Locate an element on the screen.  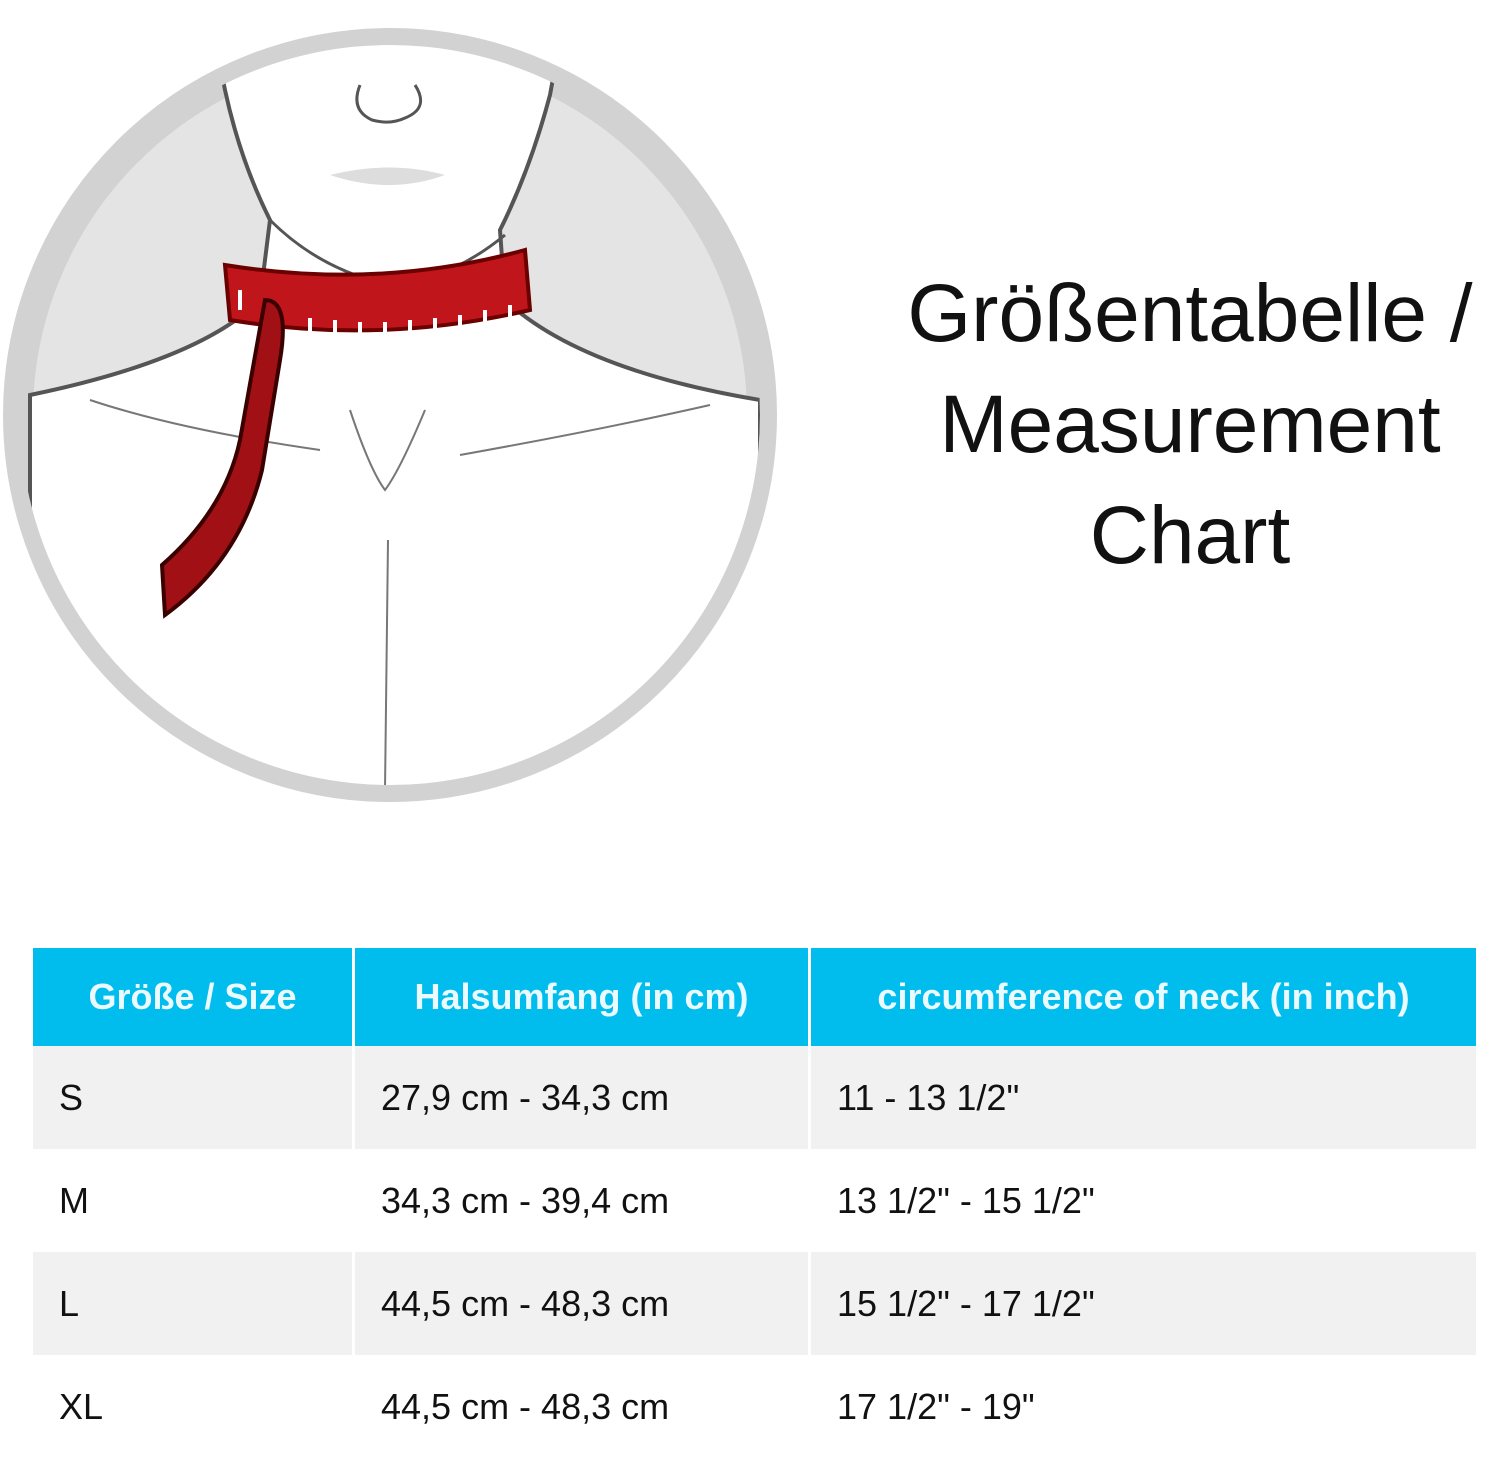
header-inch: circumference of neck (in inch) is located at coordinates (1143, 997).